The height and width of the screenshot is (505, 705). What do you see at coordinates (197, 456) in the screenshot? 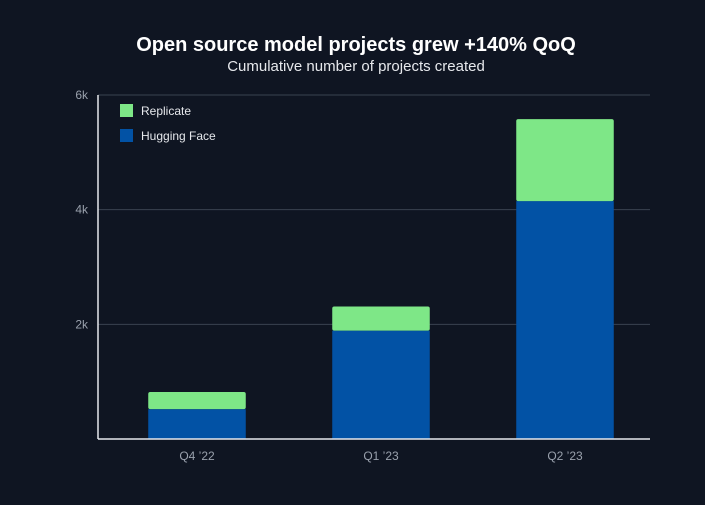
I see `x-tick-label: Q4 ’22` at bounding box center [197, 456].